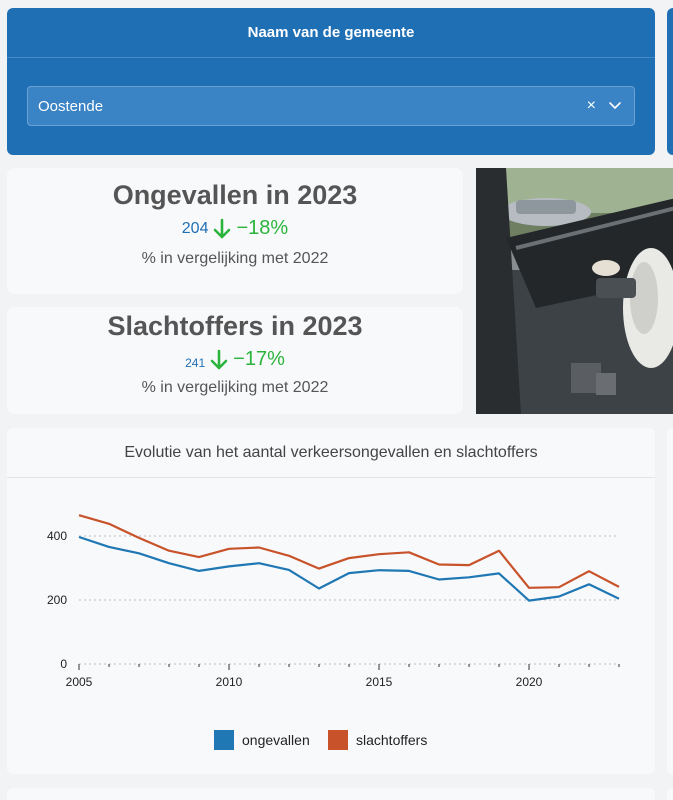 This screenshot has width=673, height=800. I want to click on accidents-value: 204, so click(195, 228).